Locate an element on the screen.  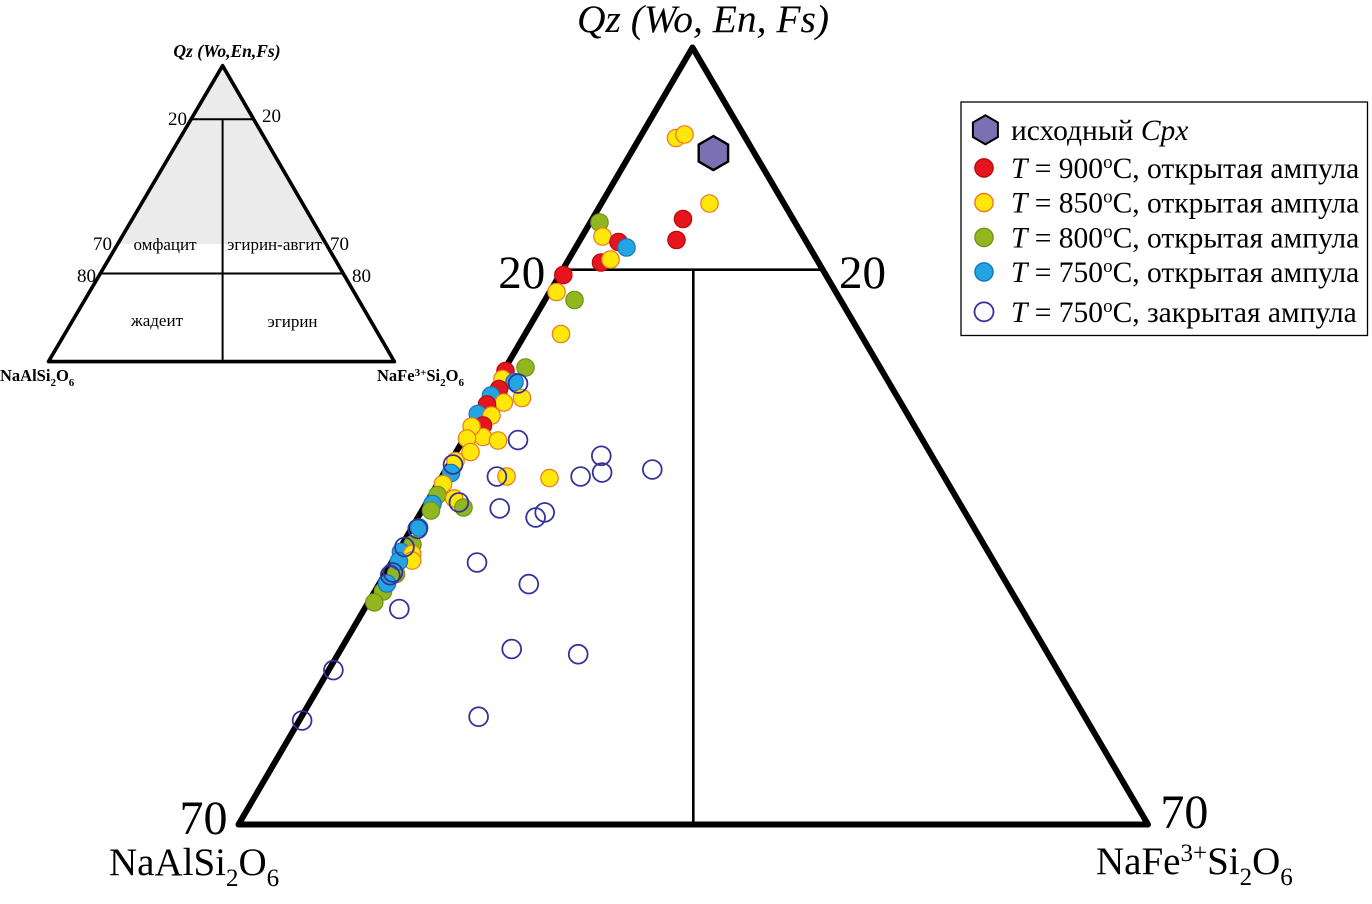
svg-text: Qz (Wo,En,Fs) is located at coordinates (226, 51).